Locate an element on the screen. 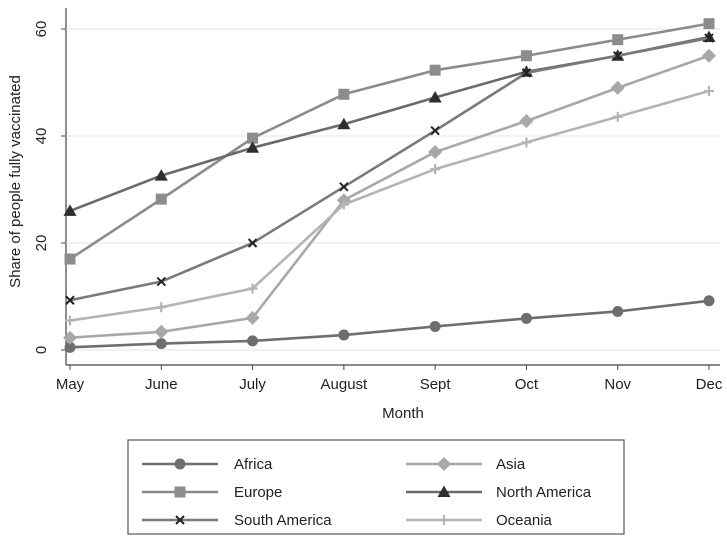 The width and height of the screenshot is (727, 537). legend-label: Oceania is located at coordinates (524, 520).